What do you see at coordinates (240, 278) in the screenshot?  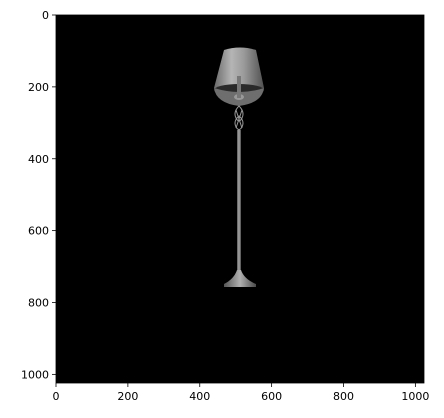 I see `lamp-base` at bounding box center [240, 278].